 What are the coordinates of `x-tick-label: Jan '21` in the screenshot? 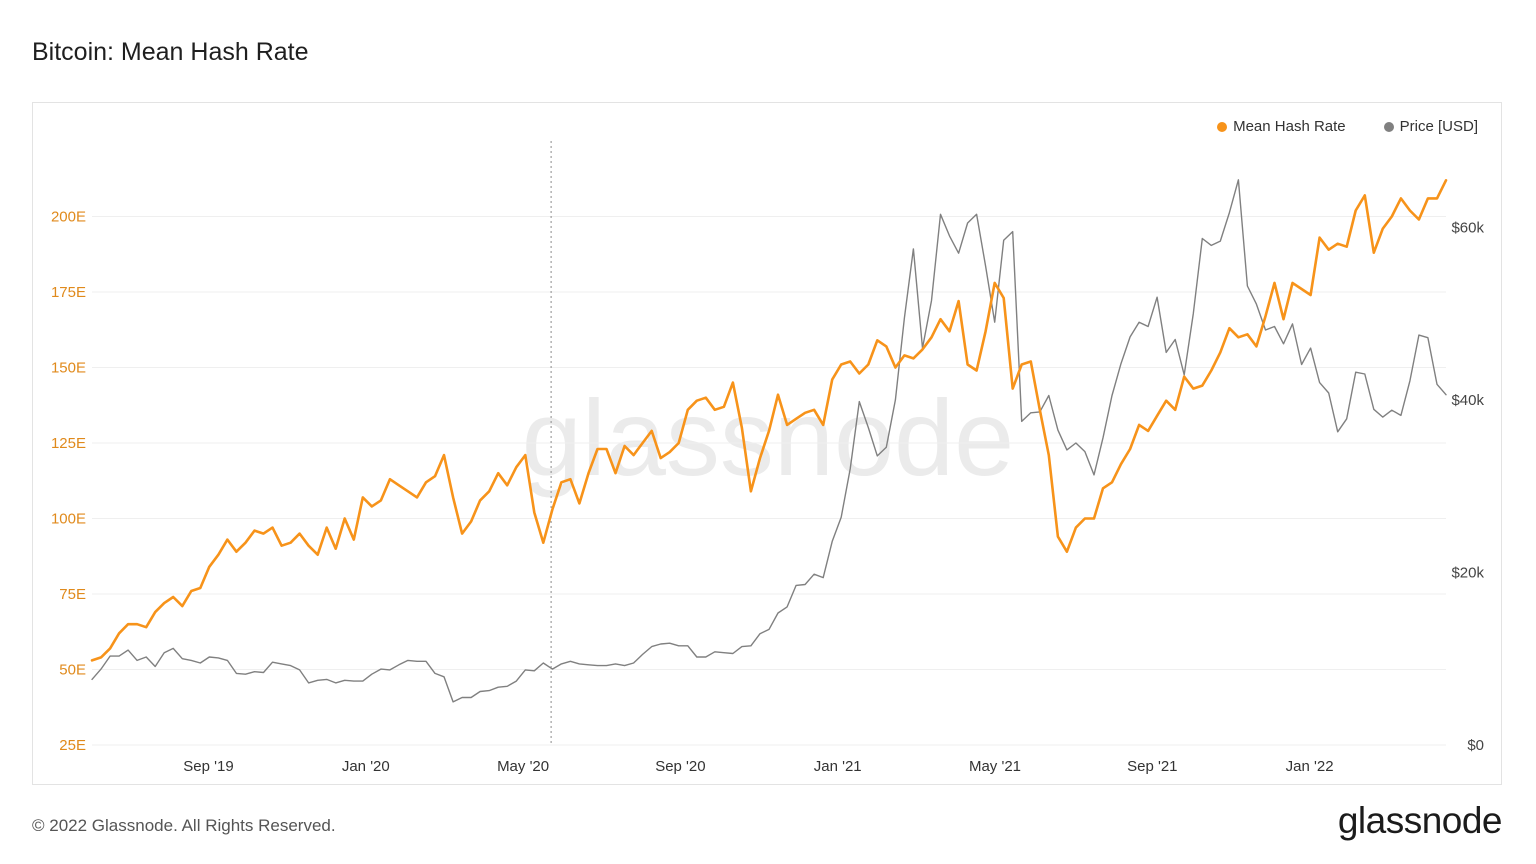 It's located at (838, 766).